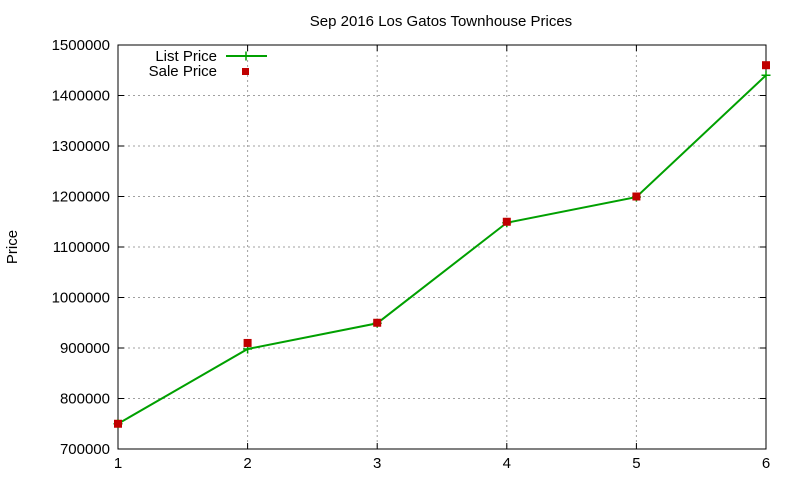 Image resolution: width=800 pixels, height=480 pixels. I want to click on y-tick-label: 1200000, so click(81, 197).